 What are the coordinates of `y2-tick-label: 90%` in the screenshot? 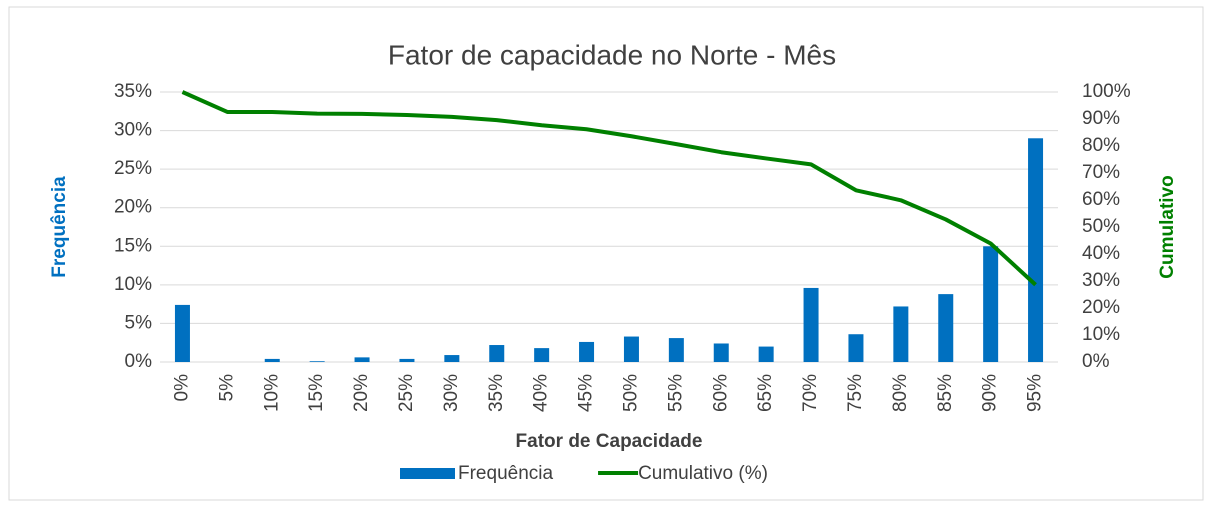 It's located at (1101, 118).